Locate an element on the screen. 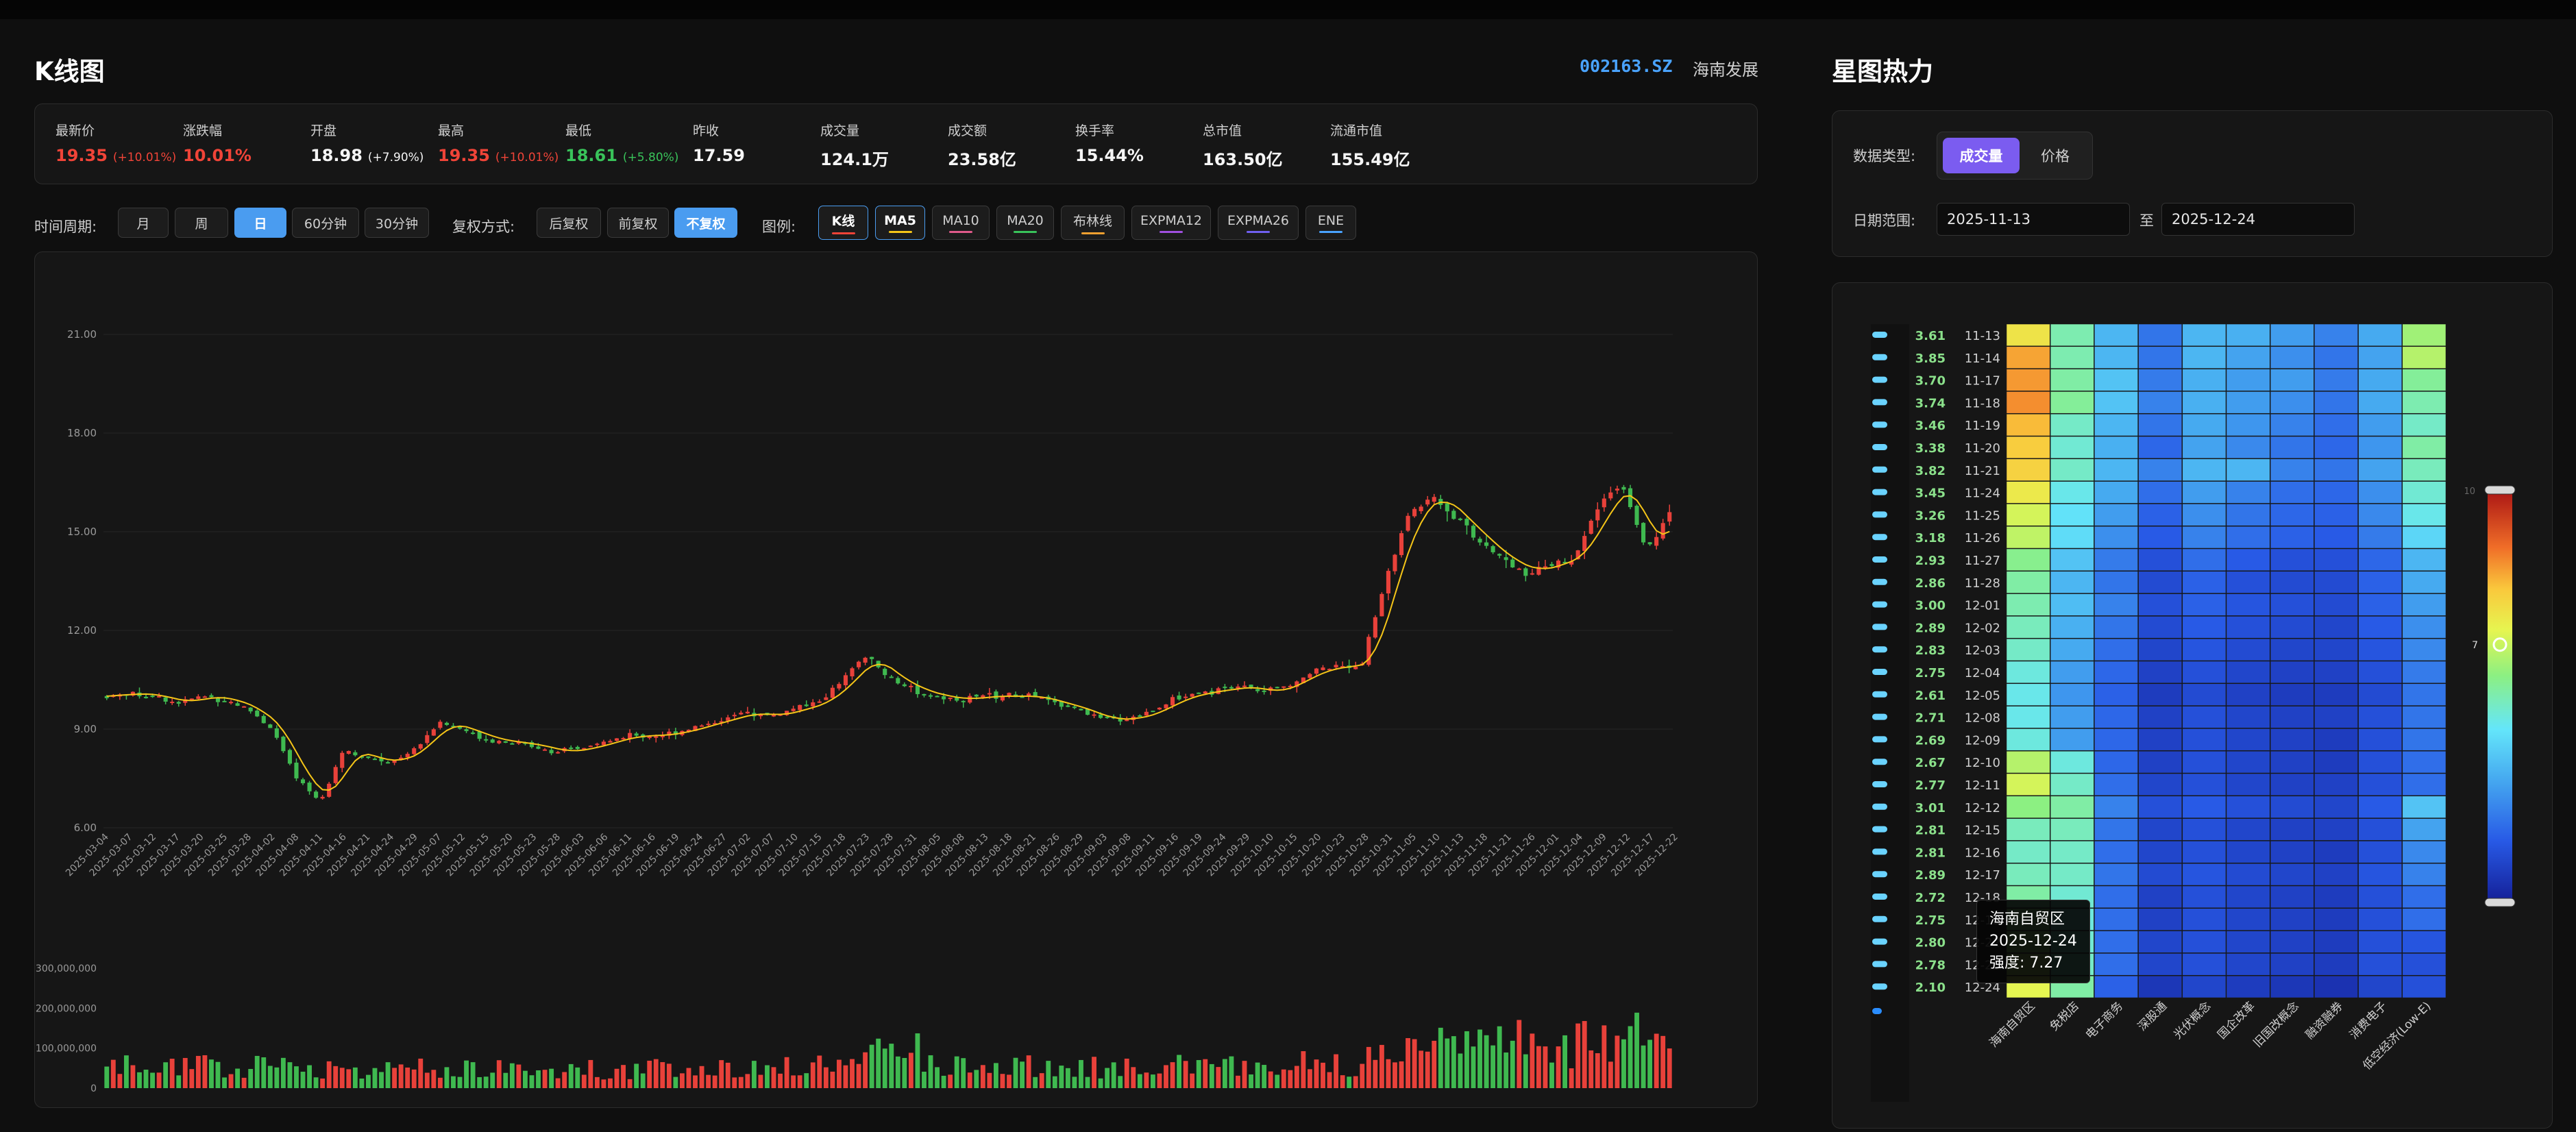 The height and width of the screenshot is (1132, 2576). legend-button-expma12: EXPMA12 is located at coordinates (1171, 223).